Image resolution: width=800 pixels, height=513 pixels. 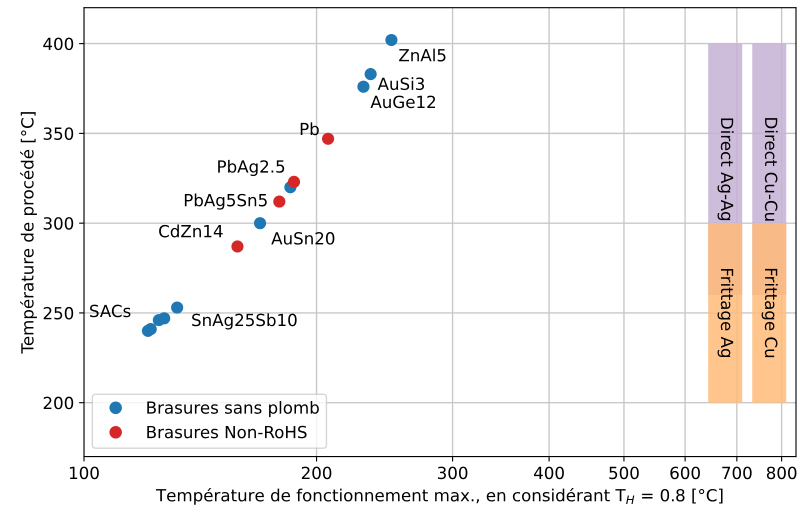 What do you see at coordinates (685, 473) in the screenshot?
I see `x-tick-label: 600` at bounding box center [685, 473].